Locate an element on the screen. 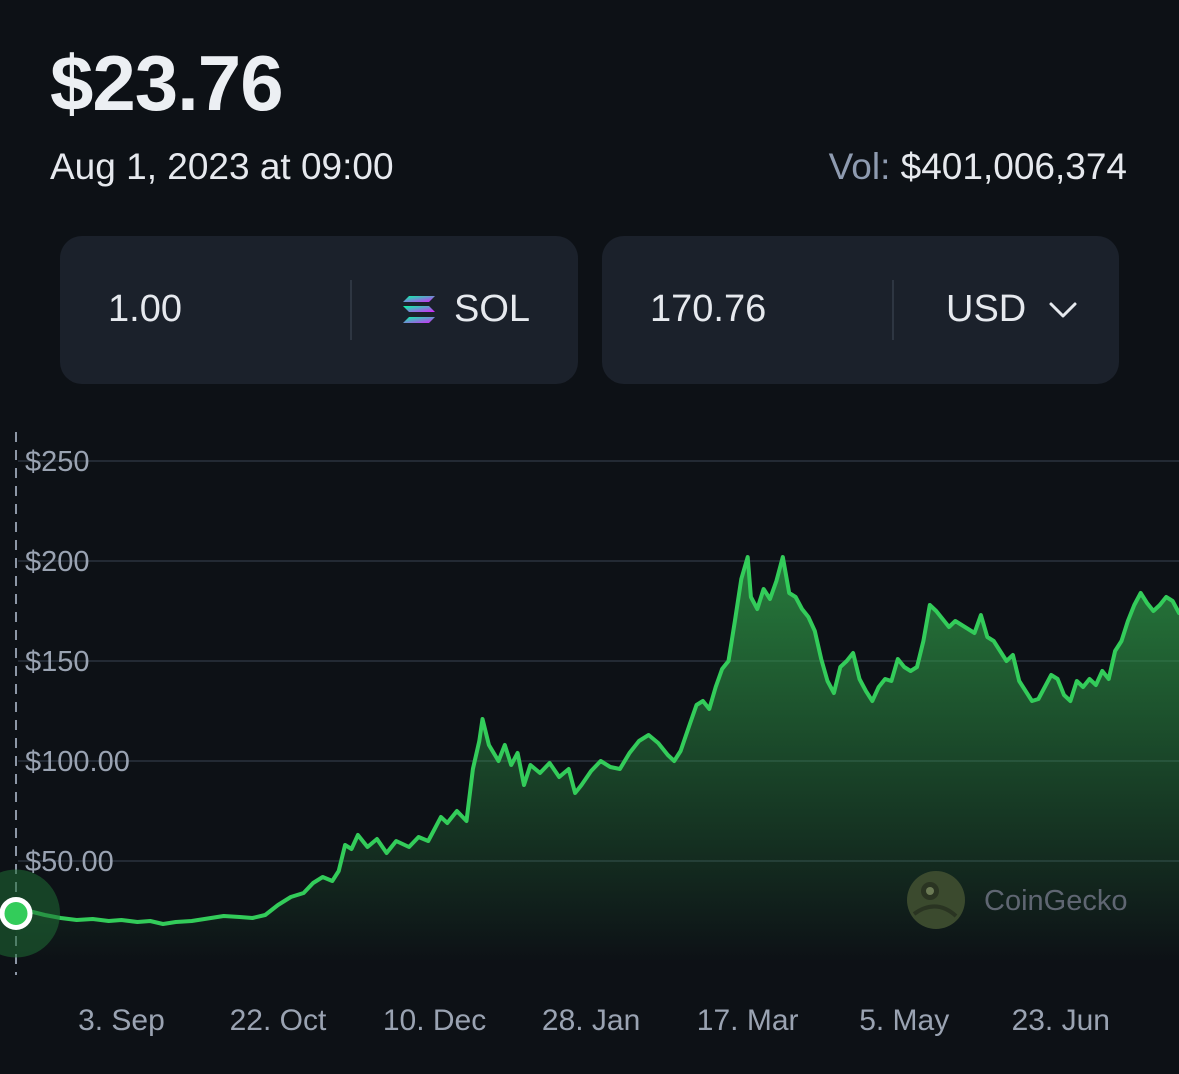  coingecko-logo-icon is located at coordinates (936, 900).